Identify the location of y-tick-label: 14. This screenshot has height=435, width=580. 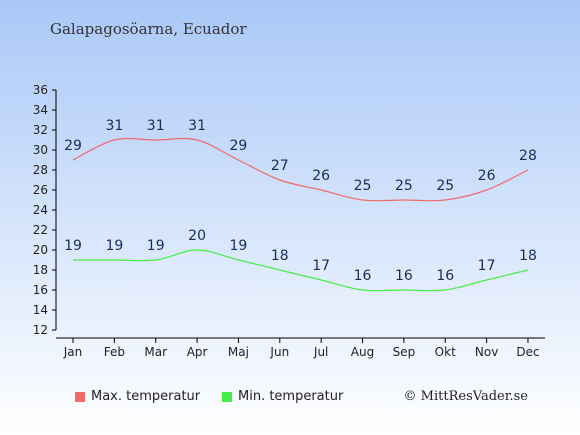
(40, 310).